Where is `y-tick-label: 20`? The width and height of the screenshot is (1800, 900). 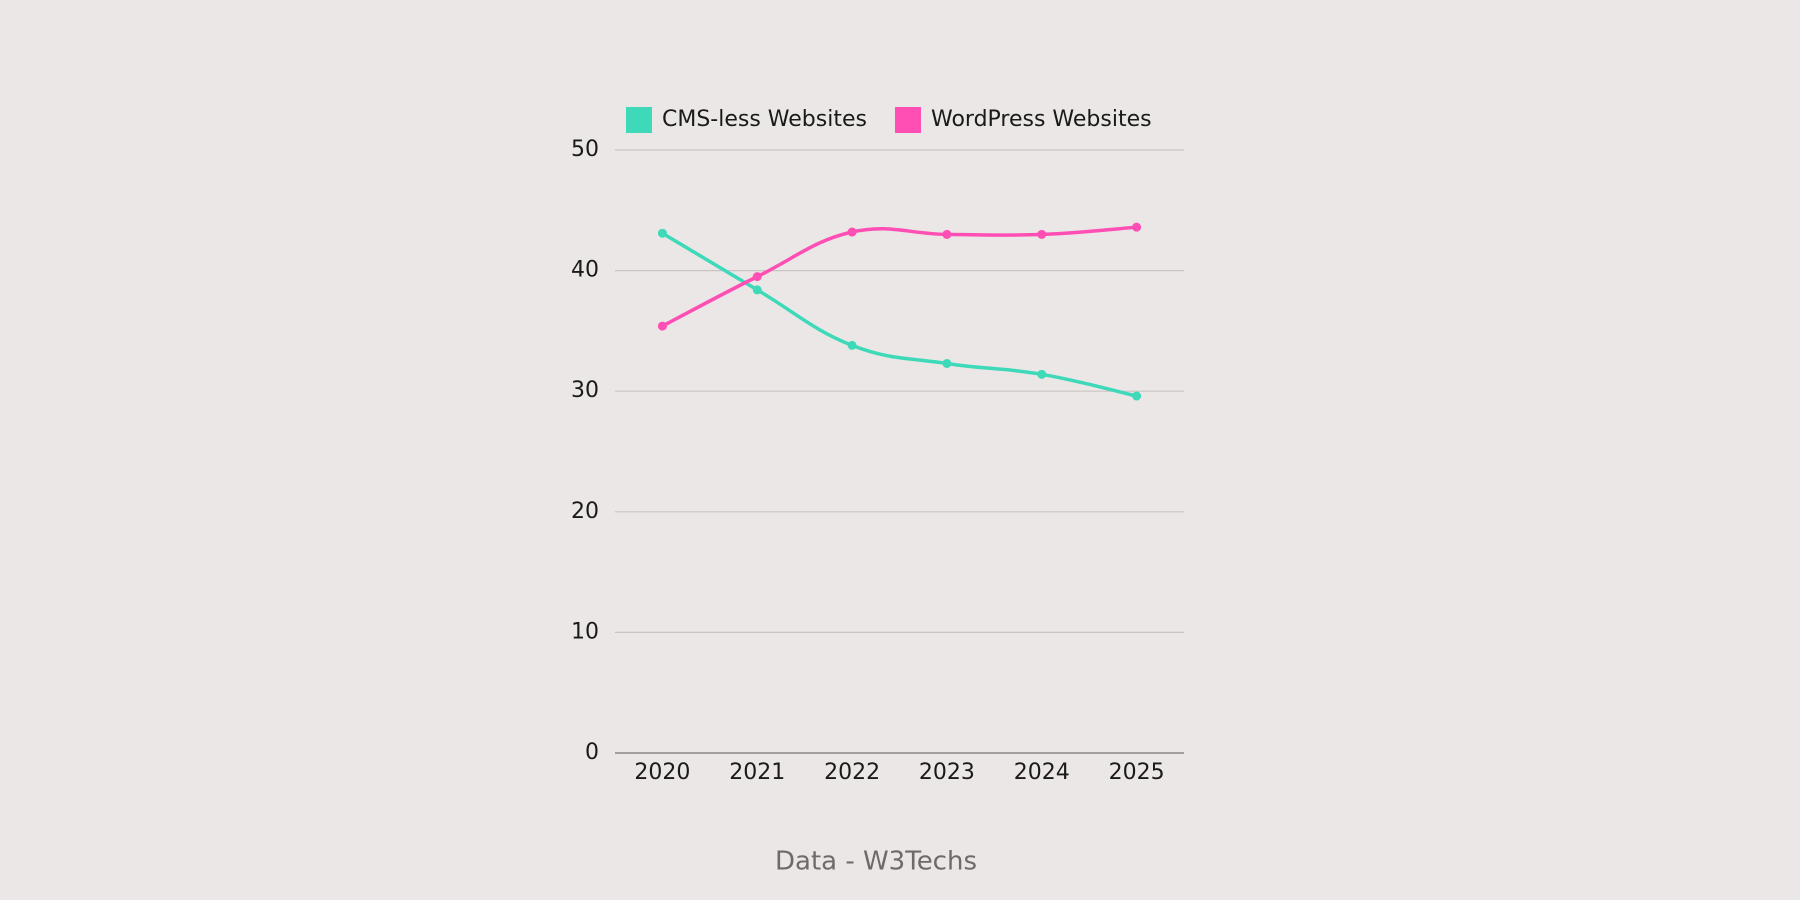
y-tick-label: 20 is located at coordinates (585, 511).